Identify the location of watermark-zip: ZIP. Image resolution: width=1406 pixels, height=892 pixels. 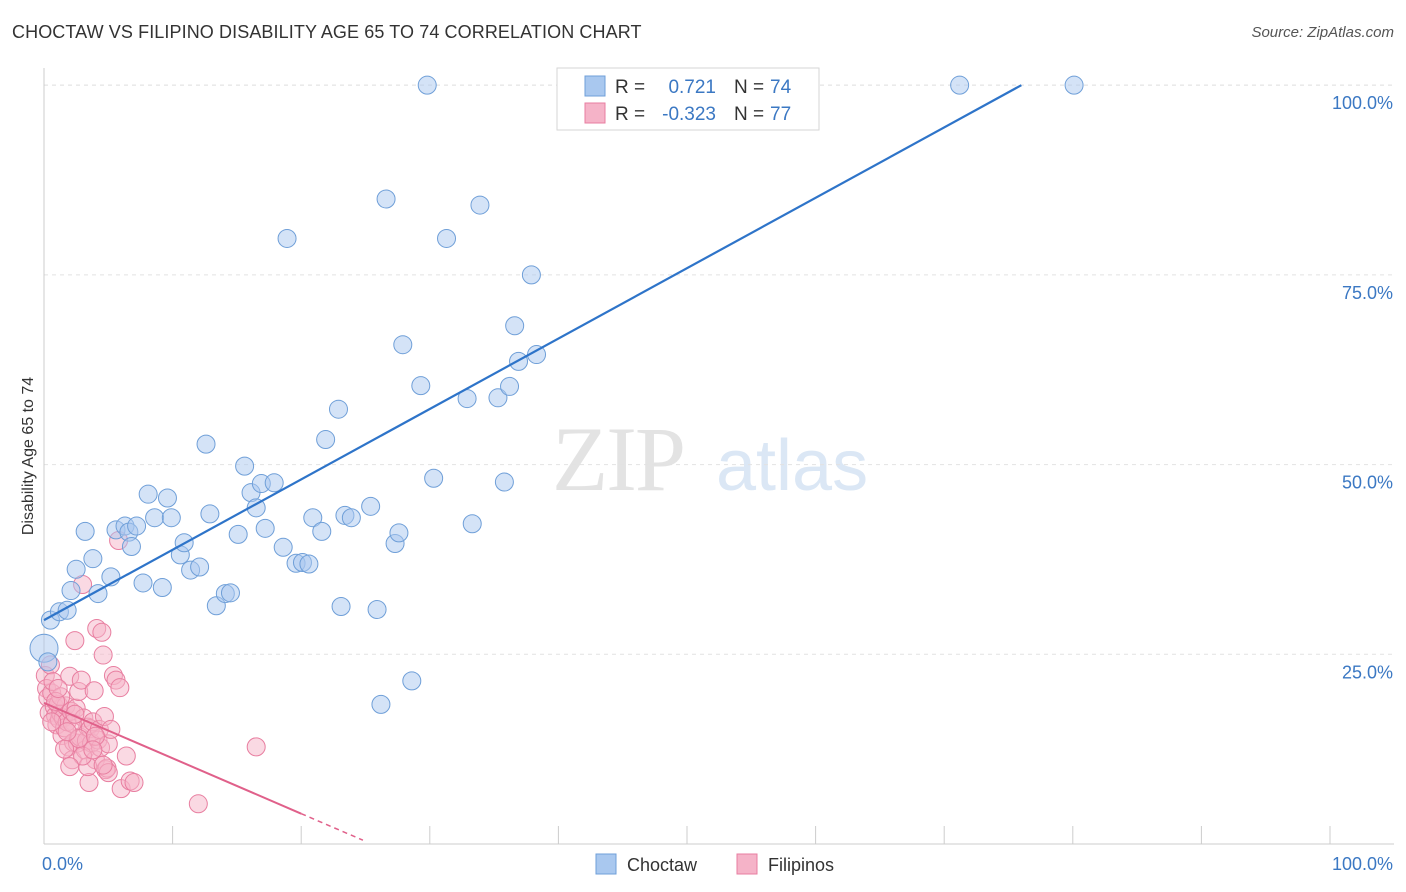
(618, 459).